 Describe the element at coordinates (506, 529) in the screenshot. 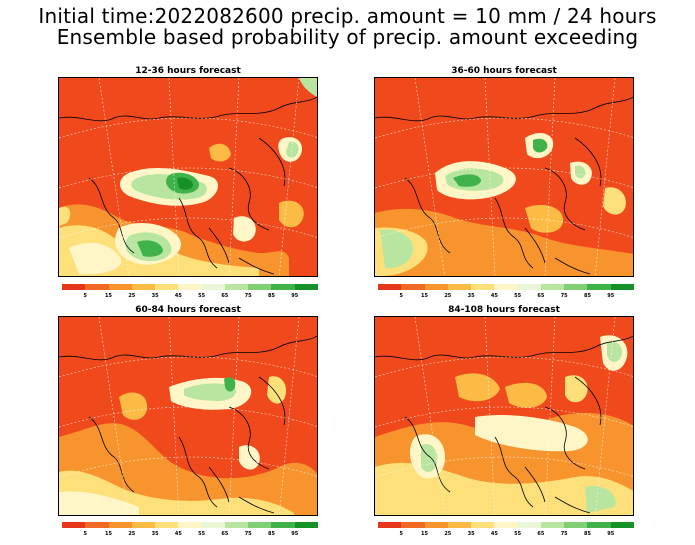

I see `colorbar-4: 5 15 25 35 45 55 65 75 85 95` at that location.